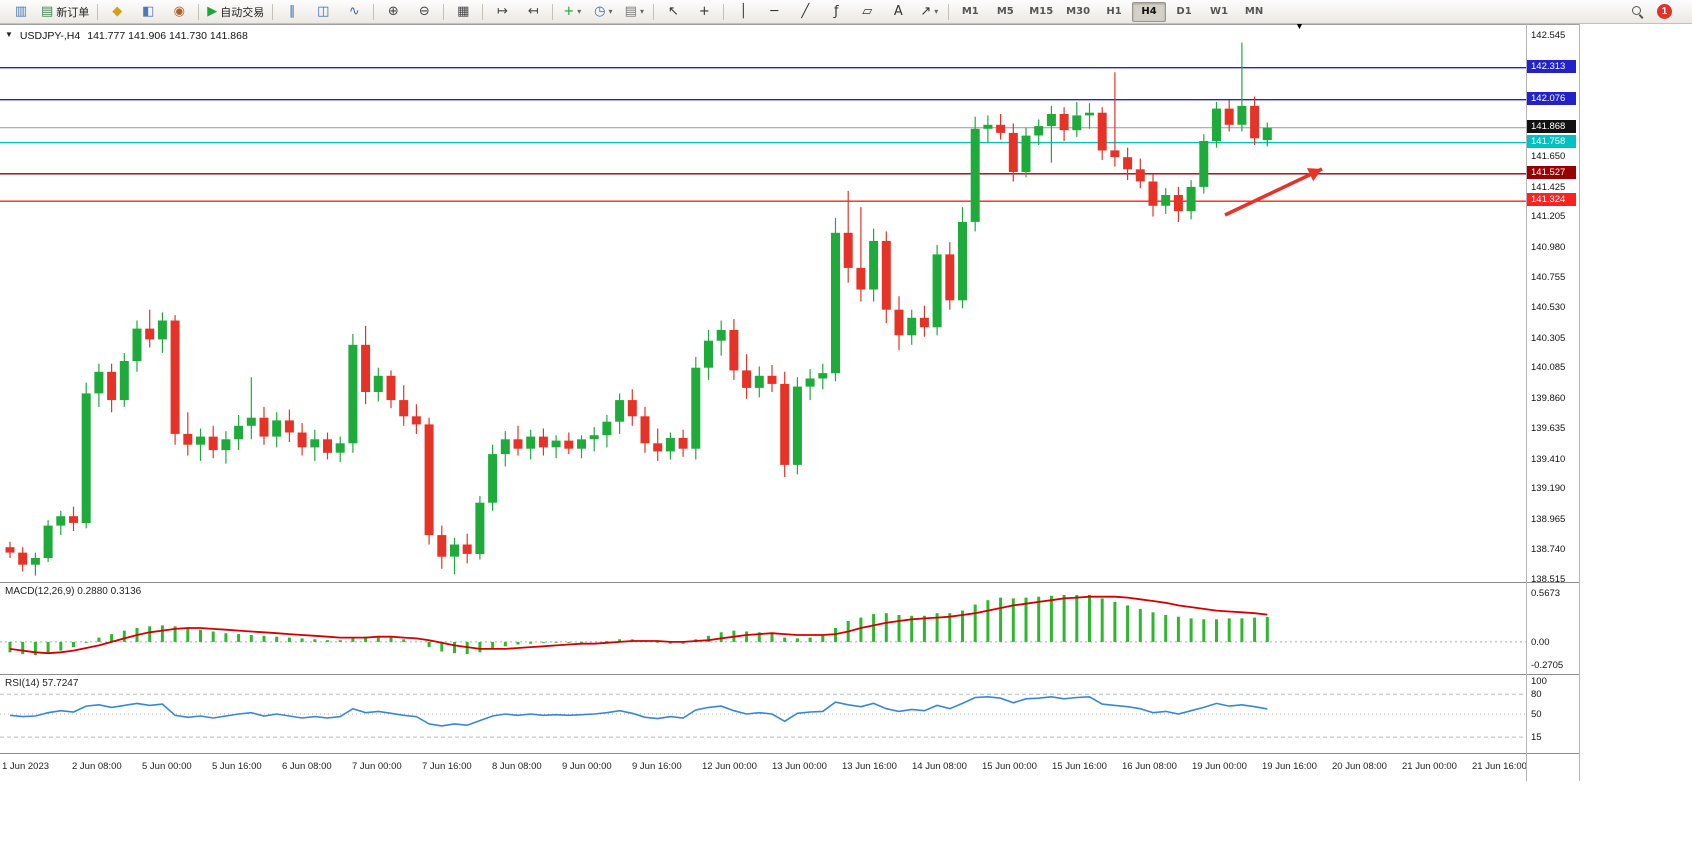  Describe the element at coordinates (1548, 519) in the screenshot. I see `axis-label: 138.965` at that location.